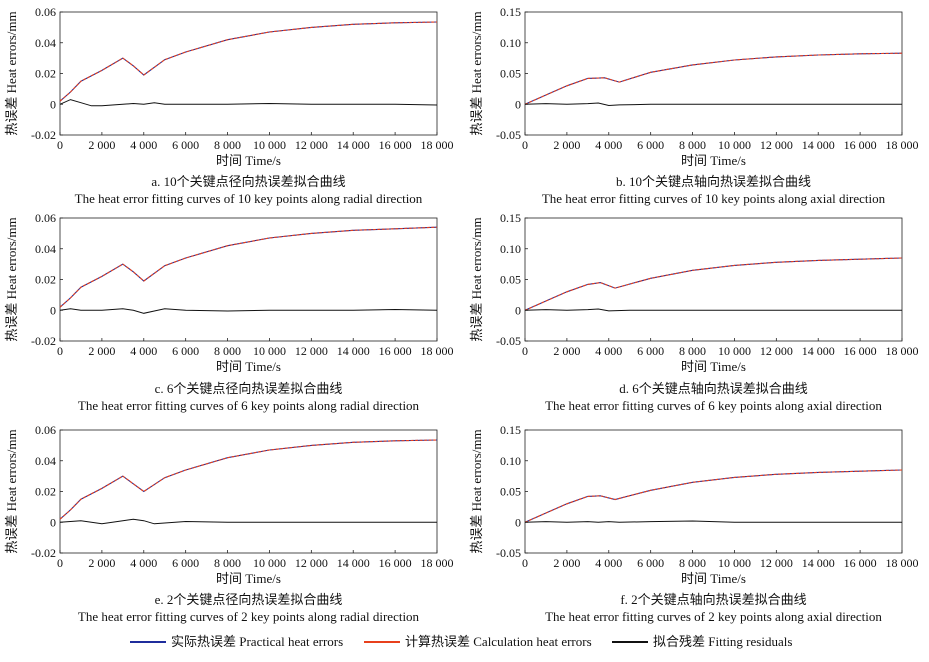  Describe the element at coordinates (713, 599) in the screenshot. I see `caption-cn: f. 2个关键点轴向热误差拟合曲线` at that location.